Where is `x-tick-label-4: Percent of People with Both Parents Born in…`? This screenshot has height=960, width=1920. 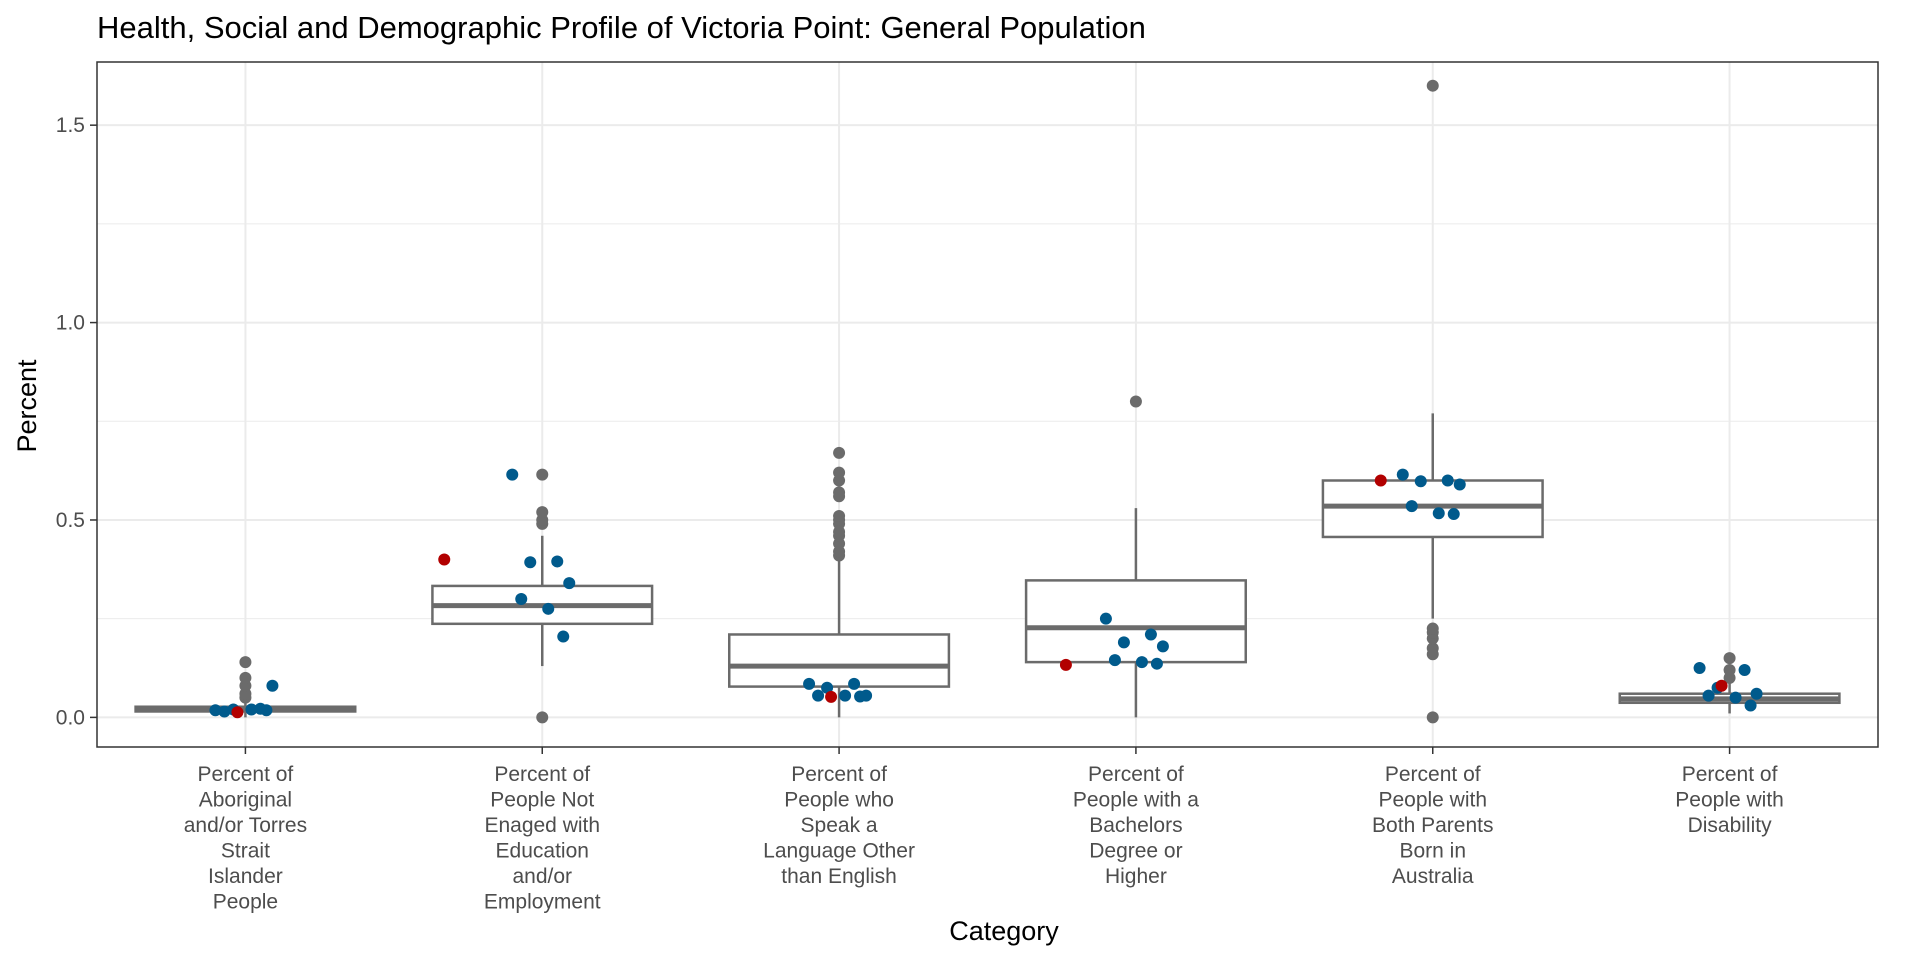
x-tick-label-4: Percent of People with Both Parents Born in… is located at coordinates (1432, 825).